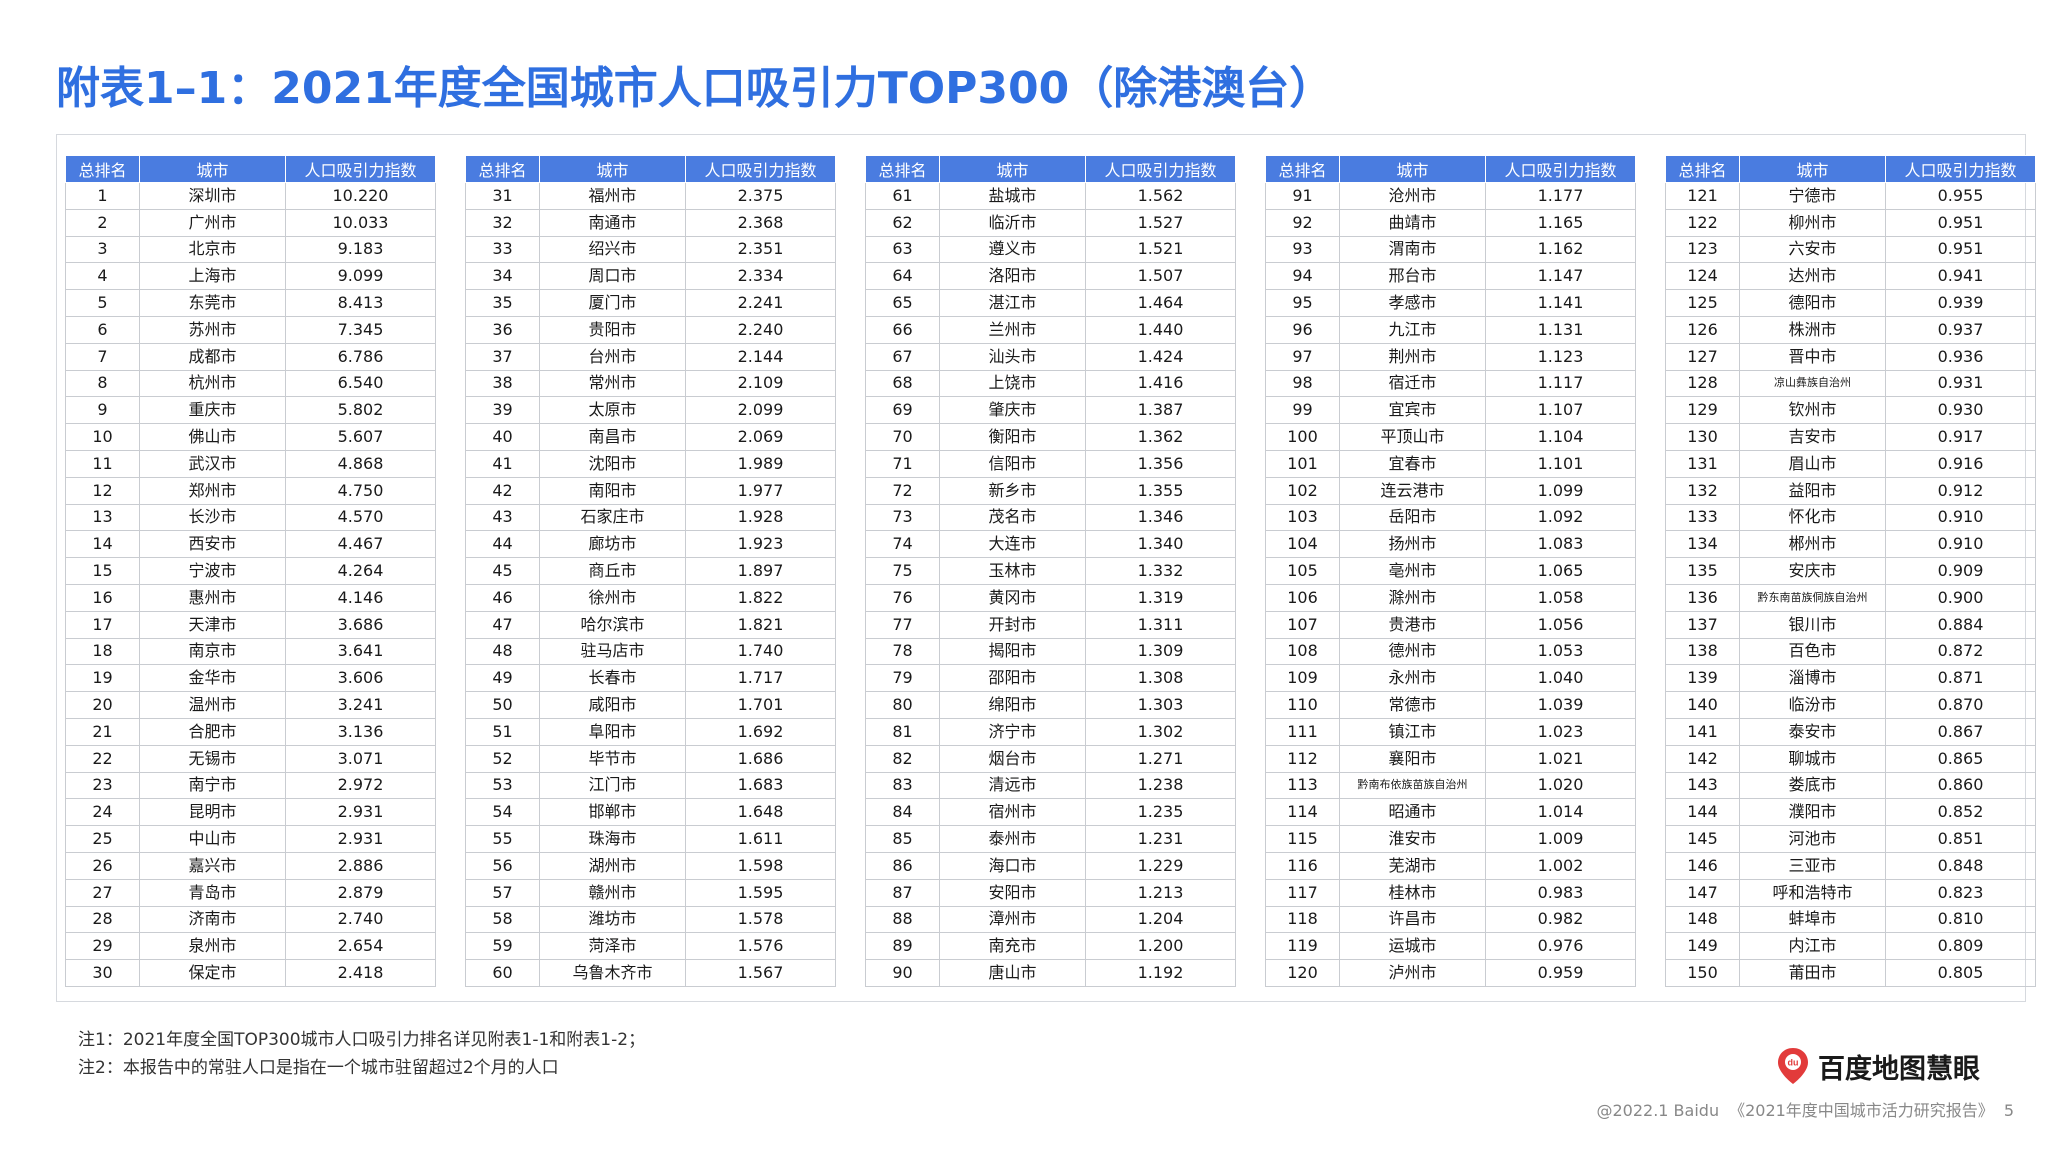  What do you see at coordinates (1702, 892) in the screenshot?
I see `rank-cell: 147` at bounding box center [1702, 892].